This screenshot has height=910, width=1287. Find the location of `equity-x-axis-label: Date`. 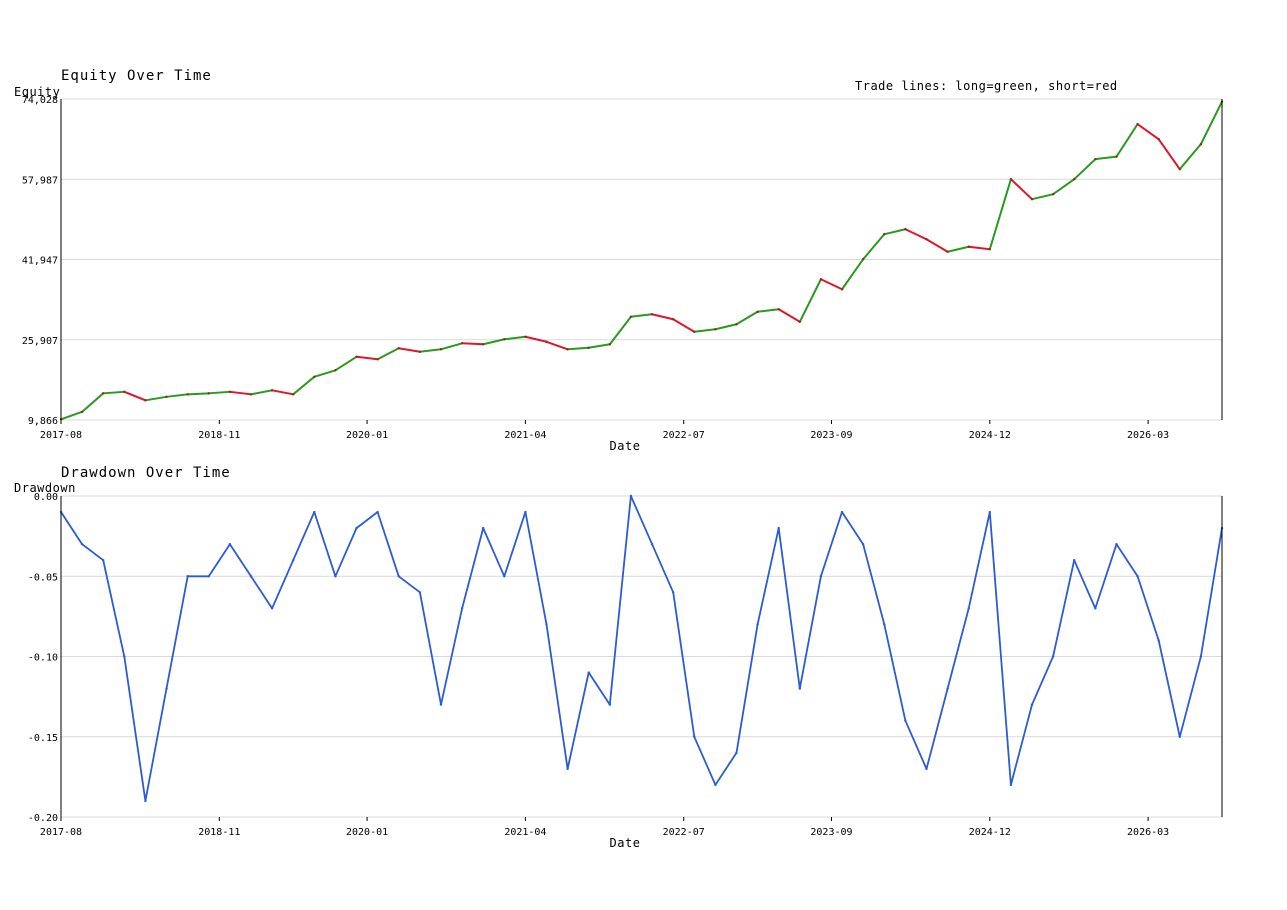

equity-x-axis-label: Date is located at coordinates (625, 446).